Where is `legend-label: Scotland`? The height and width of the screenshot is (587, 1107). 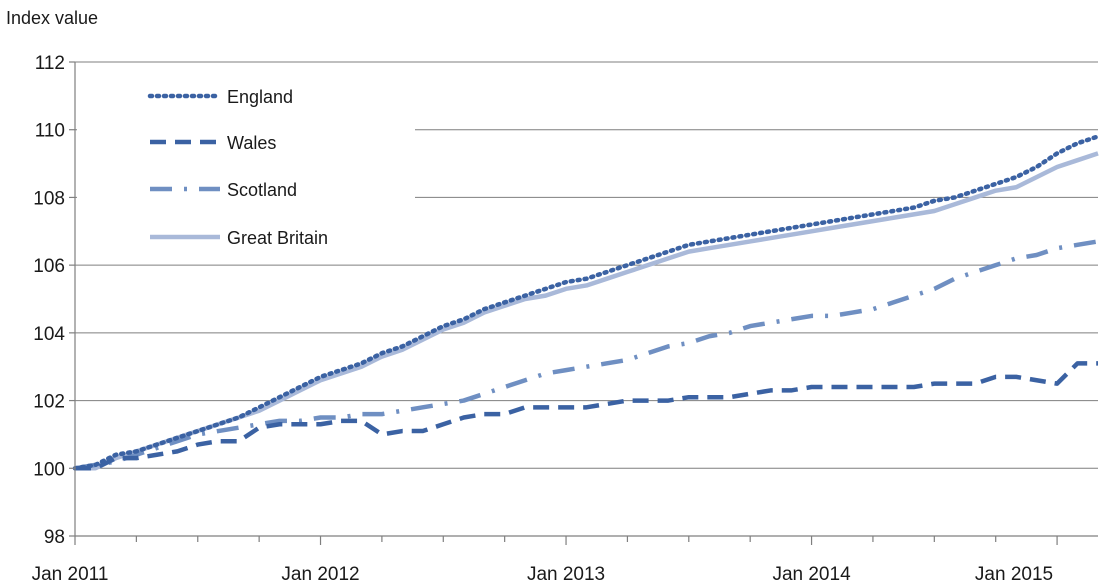
legend-label: Scotland is located at coordinates (262, 190).